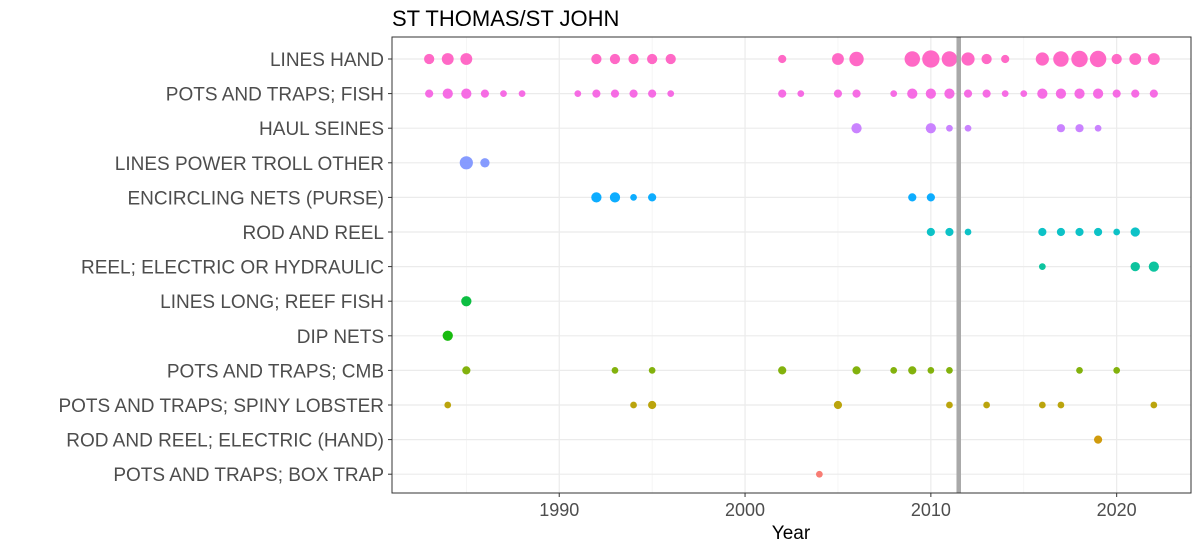 Image resolution: width=1200 pixels, height=550 pixels. I want to click on point-rod-and-reel-2018, so click(1079, 232).